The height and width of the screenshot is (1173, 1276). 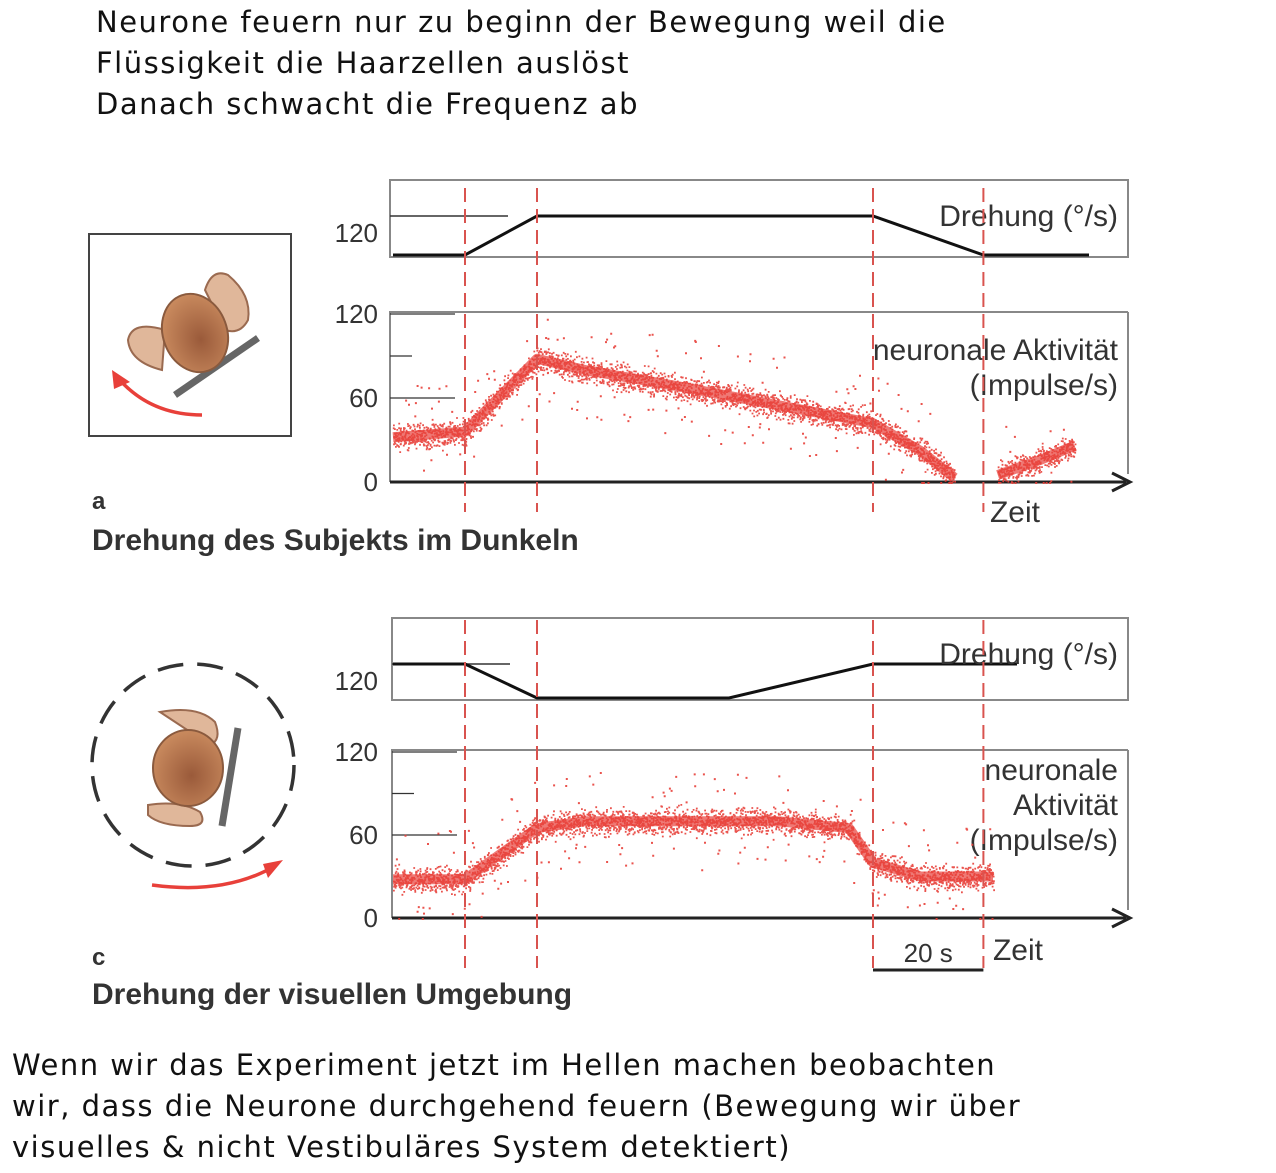 I want to click on note-top-line-3: Danach schwacht die Frequenz ab, so click(x=367, y=104).